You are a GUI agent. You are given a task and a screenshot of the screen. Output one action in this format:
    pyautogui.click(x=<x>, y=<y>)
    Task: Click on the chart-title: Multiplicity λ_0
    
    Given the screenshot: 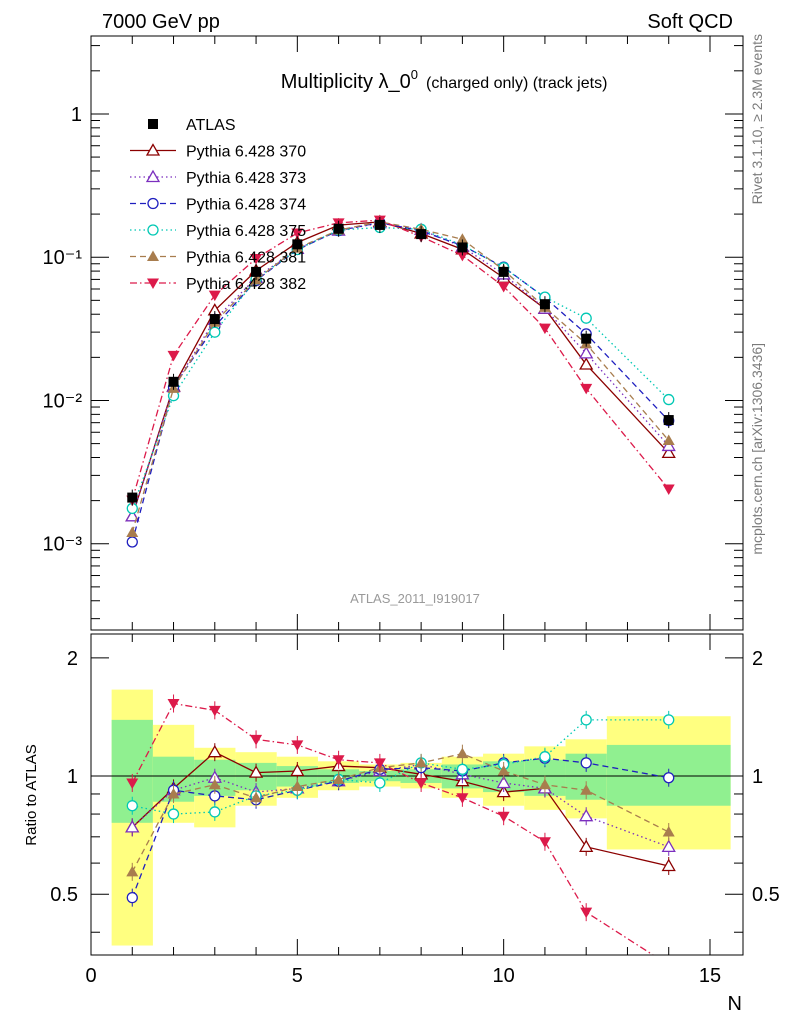 What is the action you would take?
    pyautogui.click(x=346, y=82)
    